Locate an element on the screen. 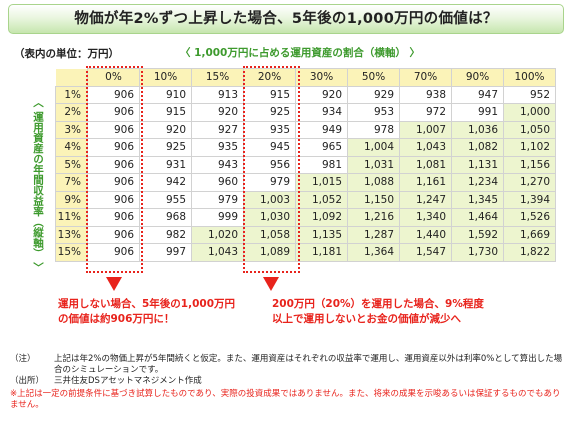 Image resolution: width=572 pixels, height=423 pixels. table-cell: 1,030 is located at coordinates (269, 217).